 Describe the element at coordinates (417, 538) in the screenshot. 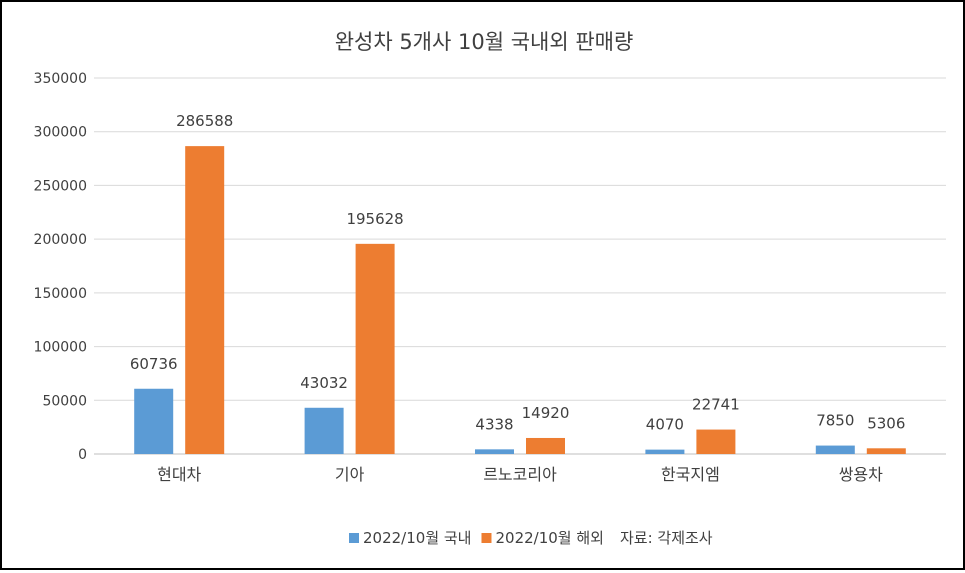

I see `legend-label: 2022/10월 국내` at that location.